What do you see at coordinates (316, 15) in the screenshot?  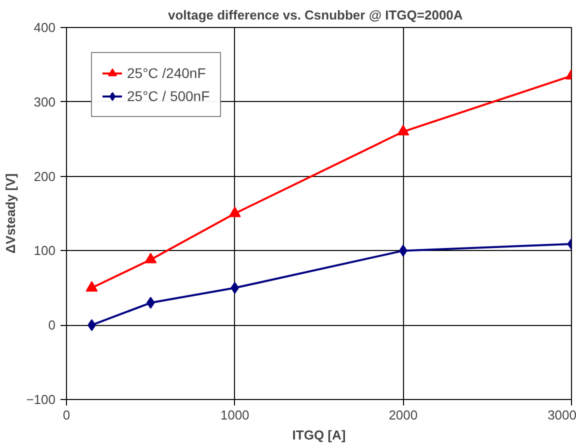 I see `chart-title: voltage difference vs. Csnubber @ ITGQ=2000A` at bounding box center [316, 15].